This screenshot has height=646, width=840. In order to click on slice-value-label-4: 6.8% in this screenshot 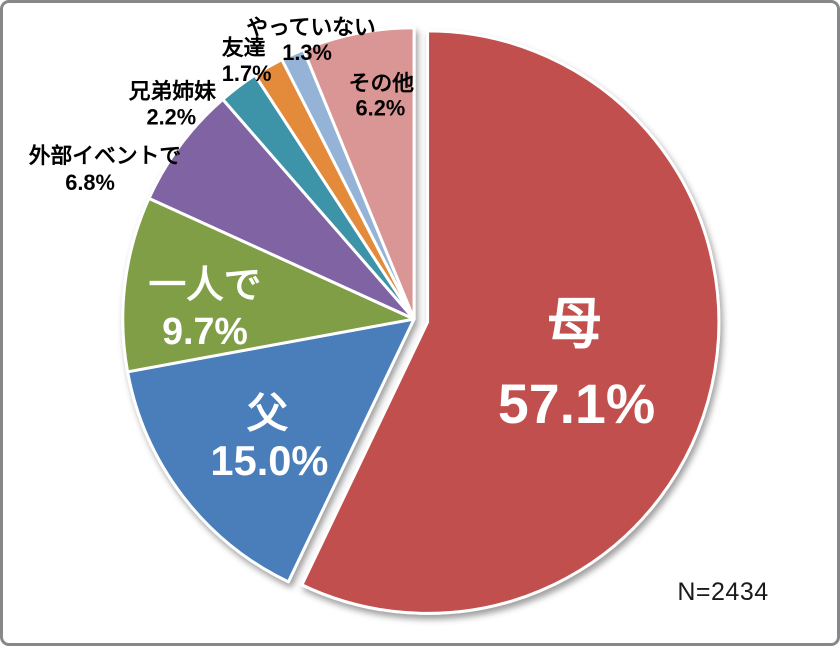, I will do `click(90, 182)`.